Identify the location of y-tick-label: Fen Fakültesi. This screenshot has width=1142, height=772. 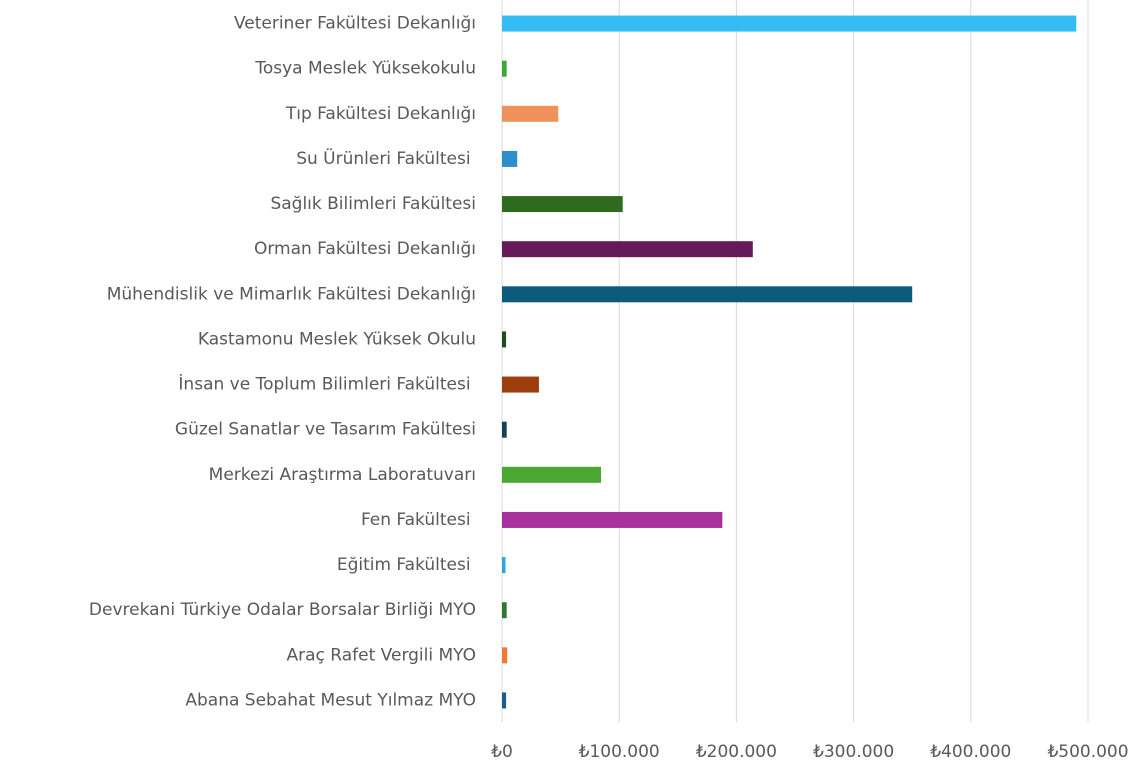
(418, 520).